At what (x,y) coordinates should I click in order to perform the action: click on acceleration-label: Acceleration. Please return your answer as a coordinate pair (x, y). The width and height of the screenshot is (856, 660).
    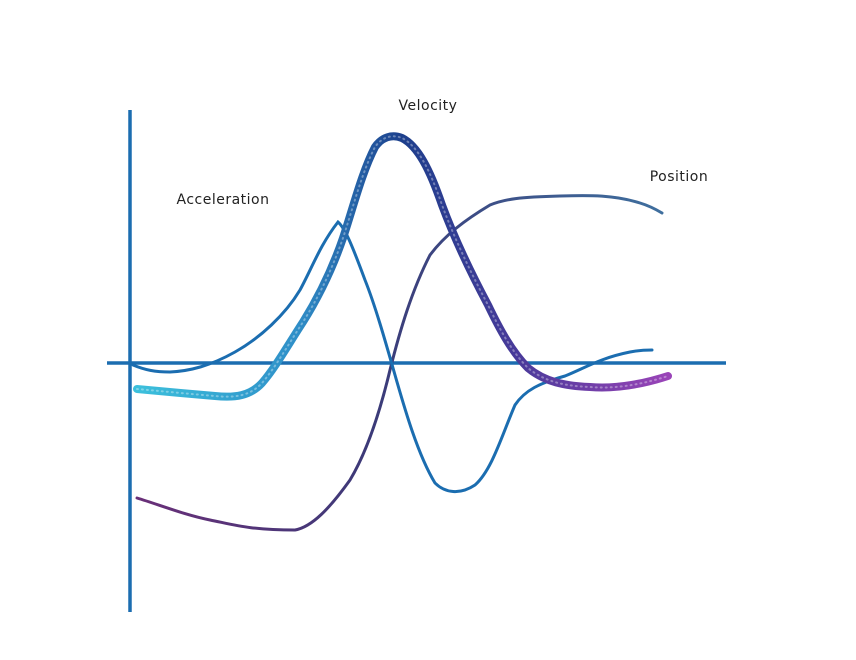
    Looking at the image, I should click on (223, 200).